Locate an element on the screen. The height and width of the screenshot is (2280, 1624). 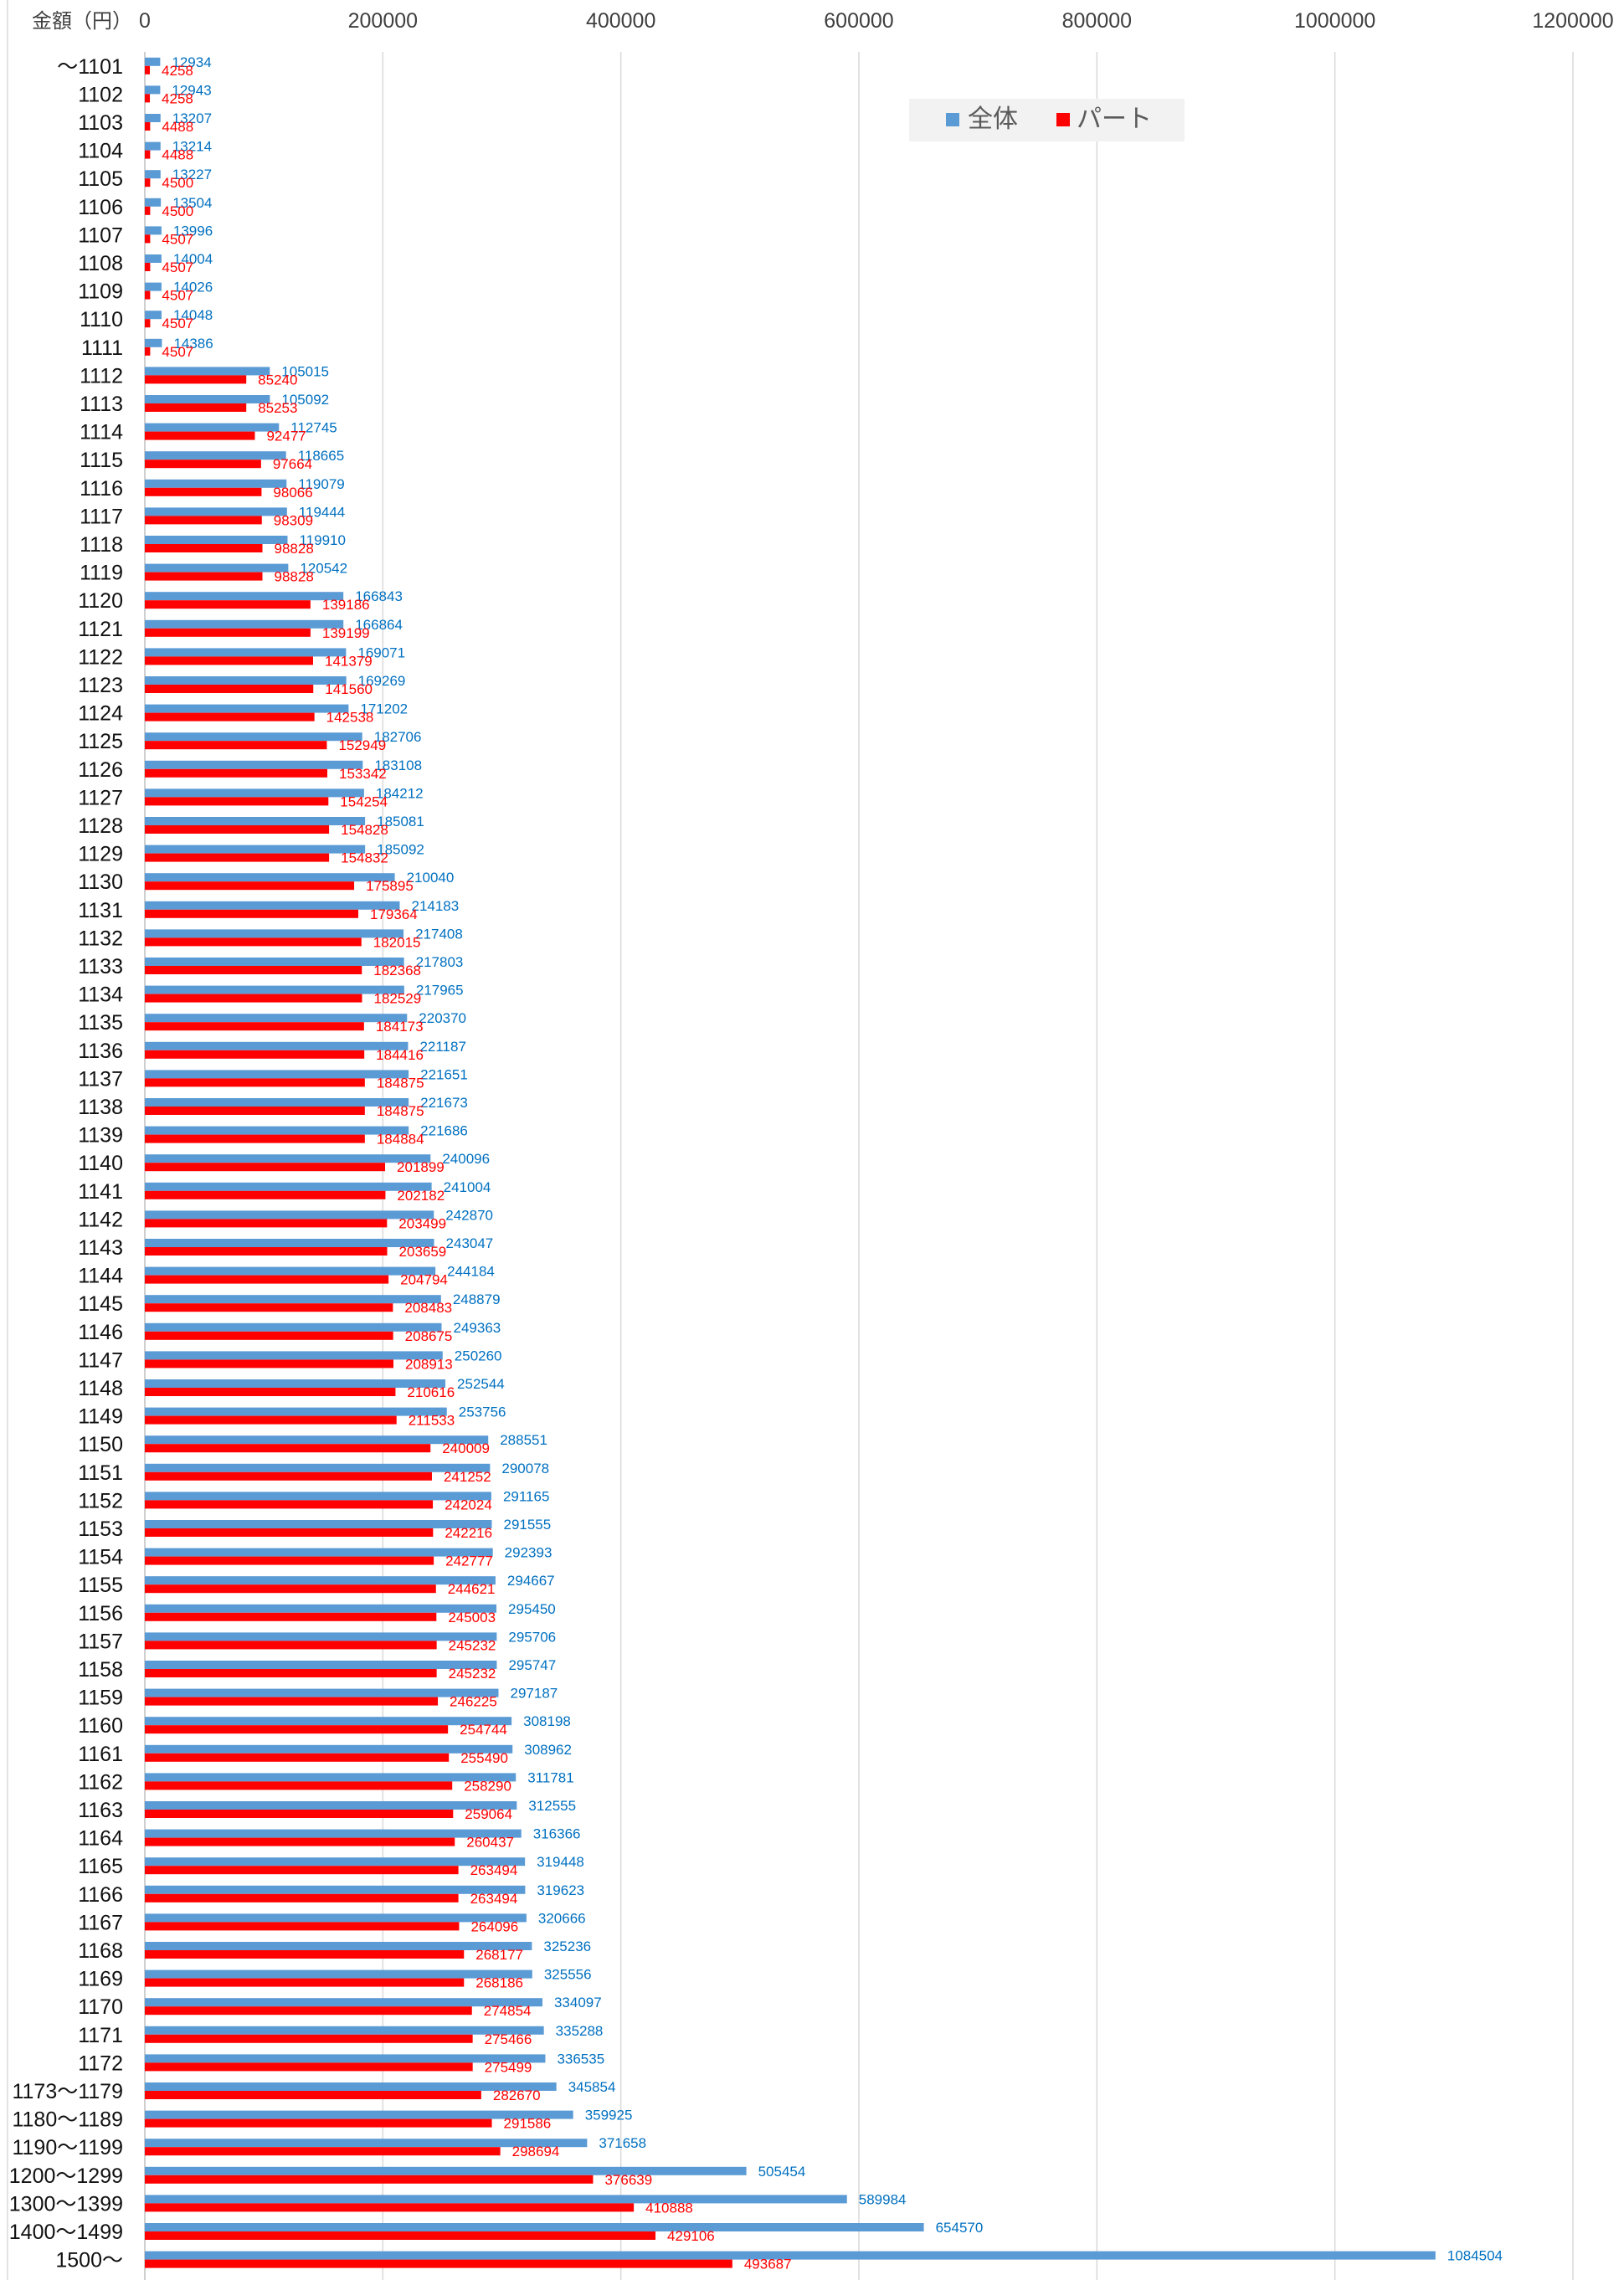
data-label-total-37: 221651 is located at coordinates (444, 1074).